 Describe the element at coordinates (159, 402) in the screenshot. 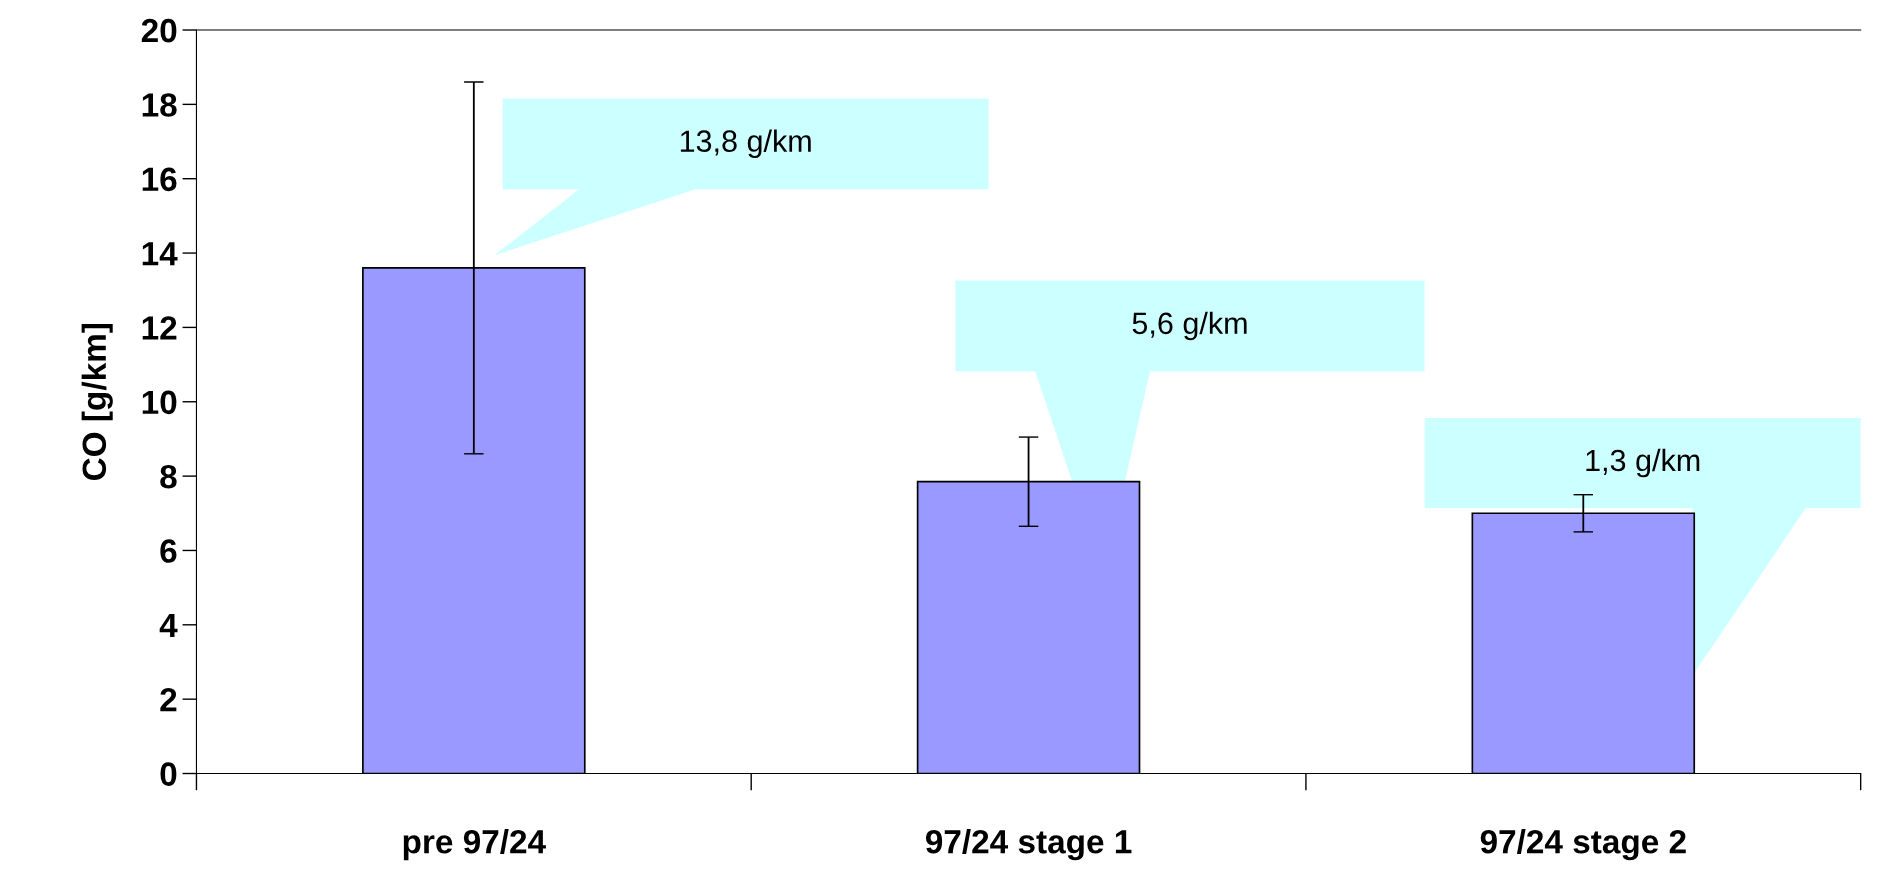

I see `y-tick-label: 10` at that location.